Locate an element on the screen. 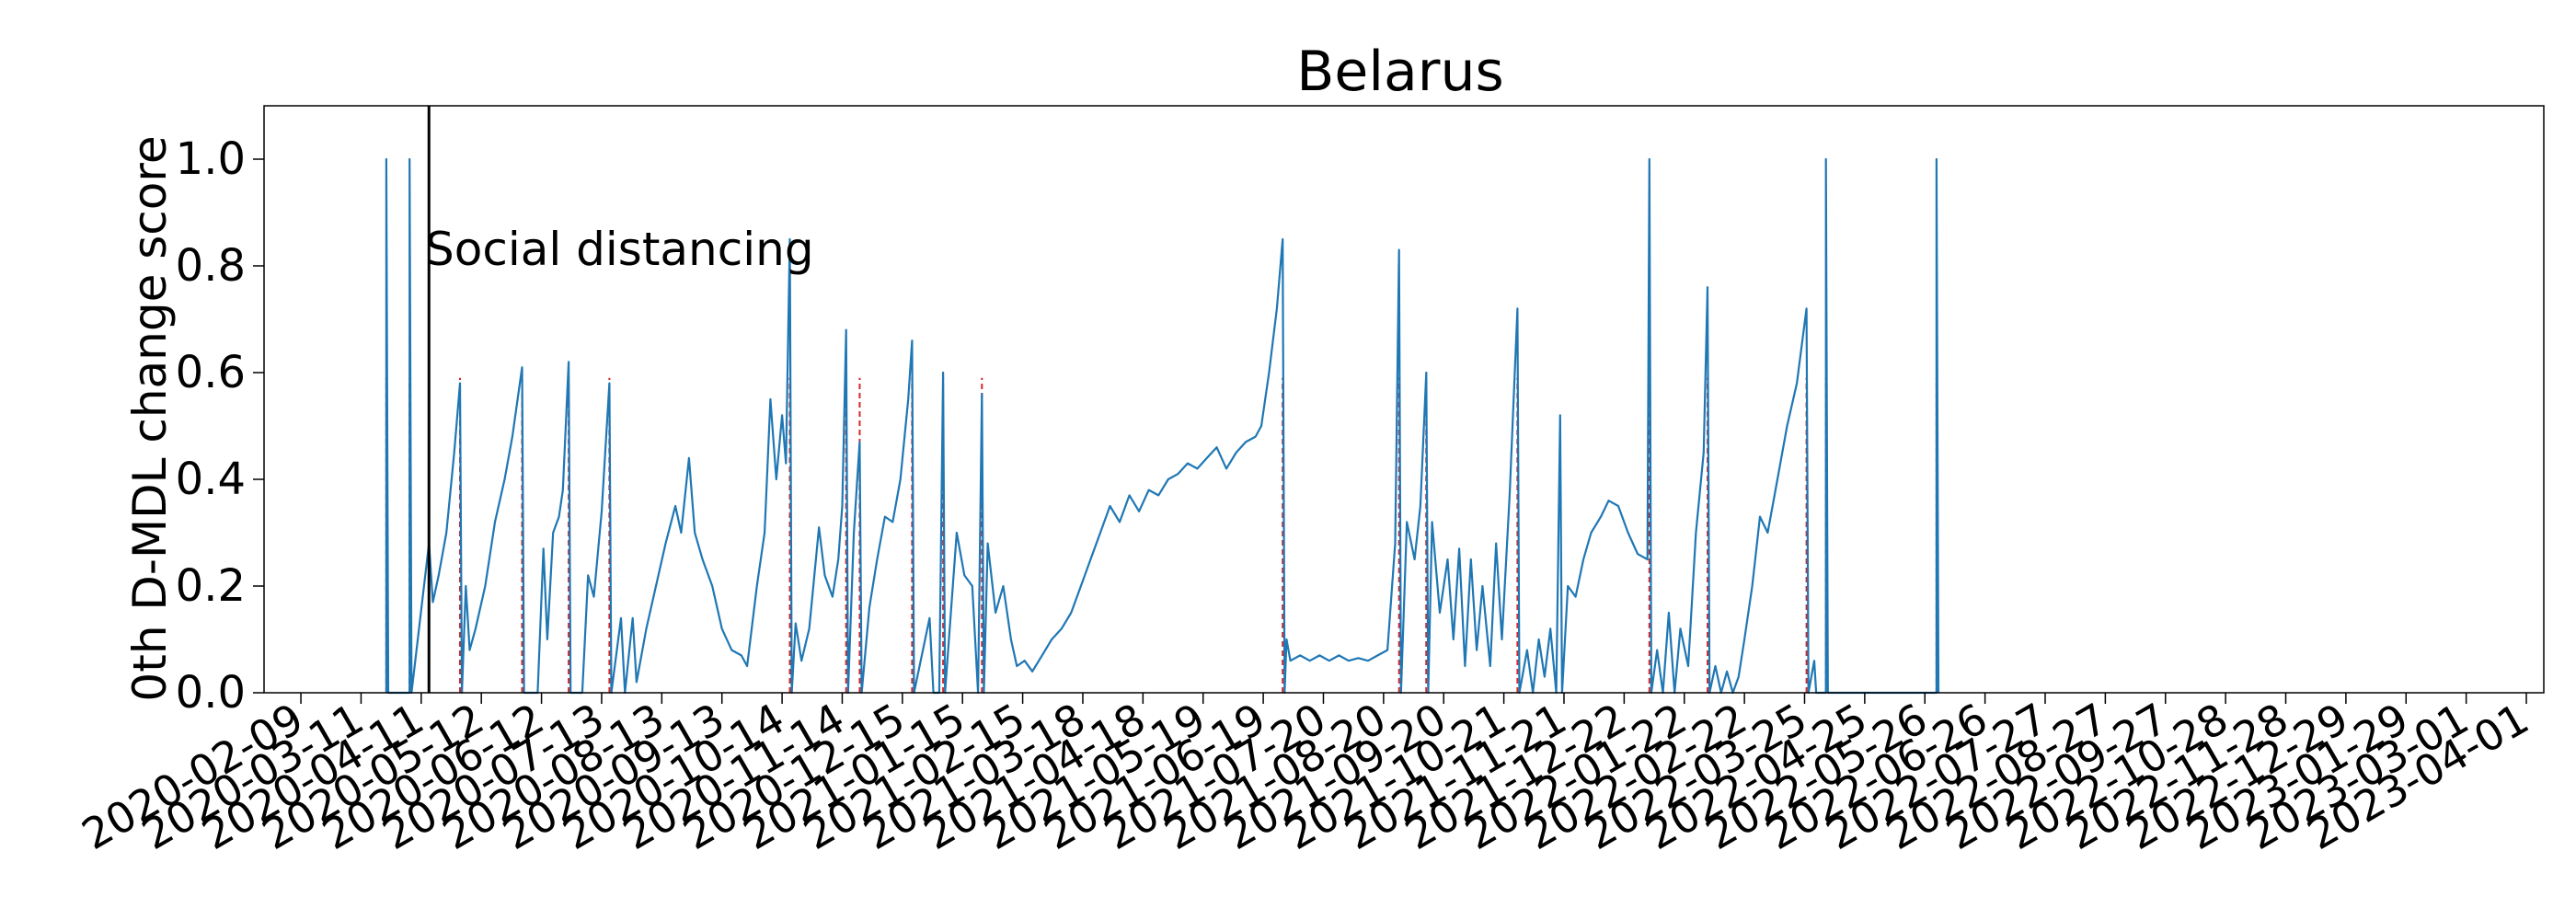 This screenshot has height=920, width=2576. y-tick-label: 0.6 is located at coordinates (211, 372).